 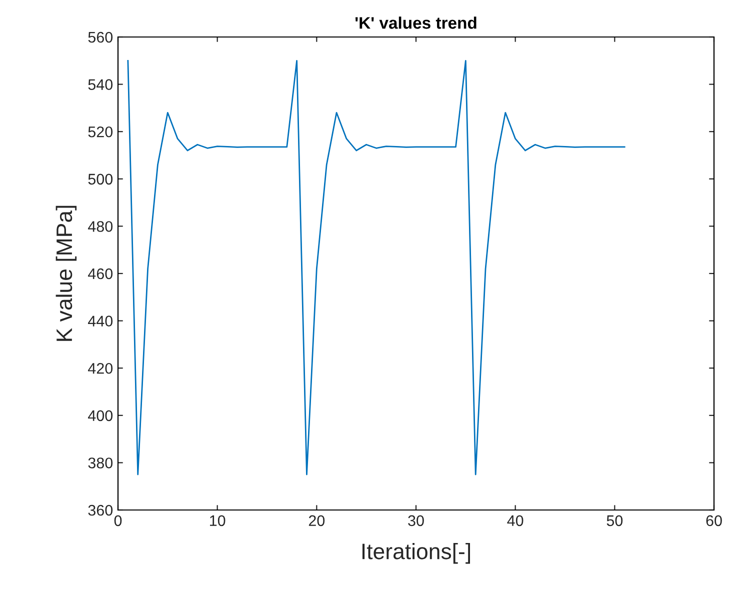 I want to click on x-tick-label: 50, so click(x=614, y=520).